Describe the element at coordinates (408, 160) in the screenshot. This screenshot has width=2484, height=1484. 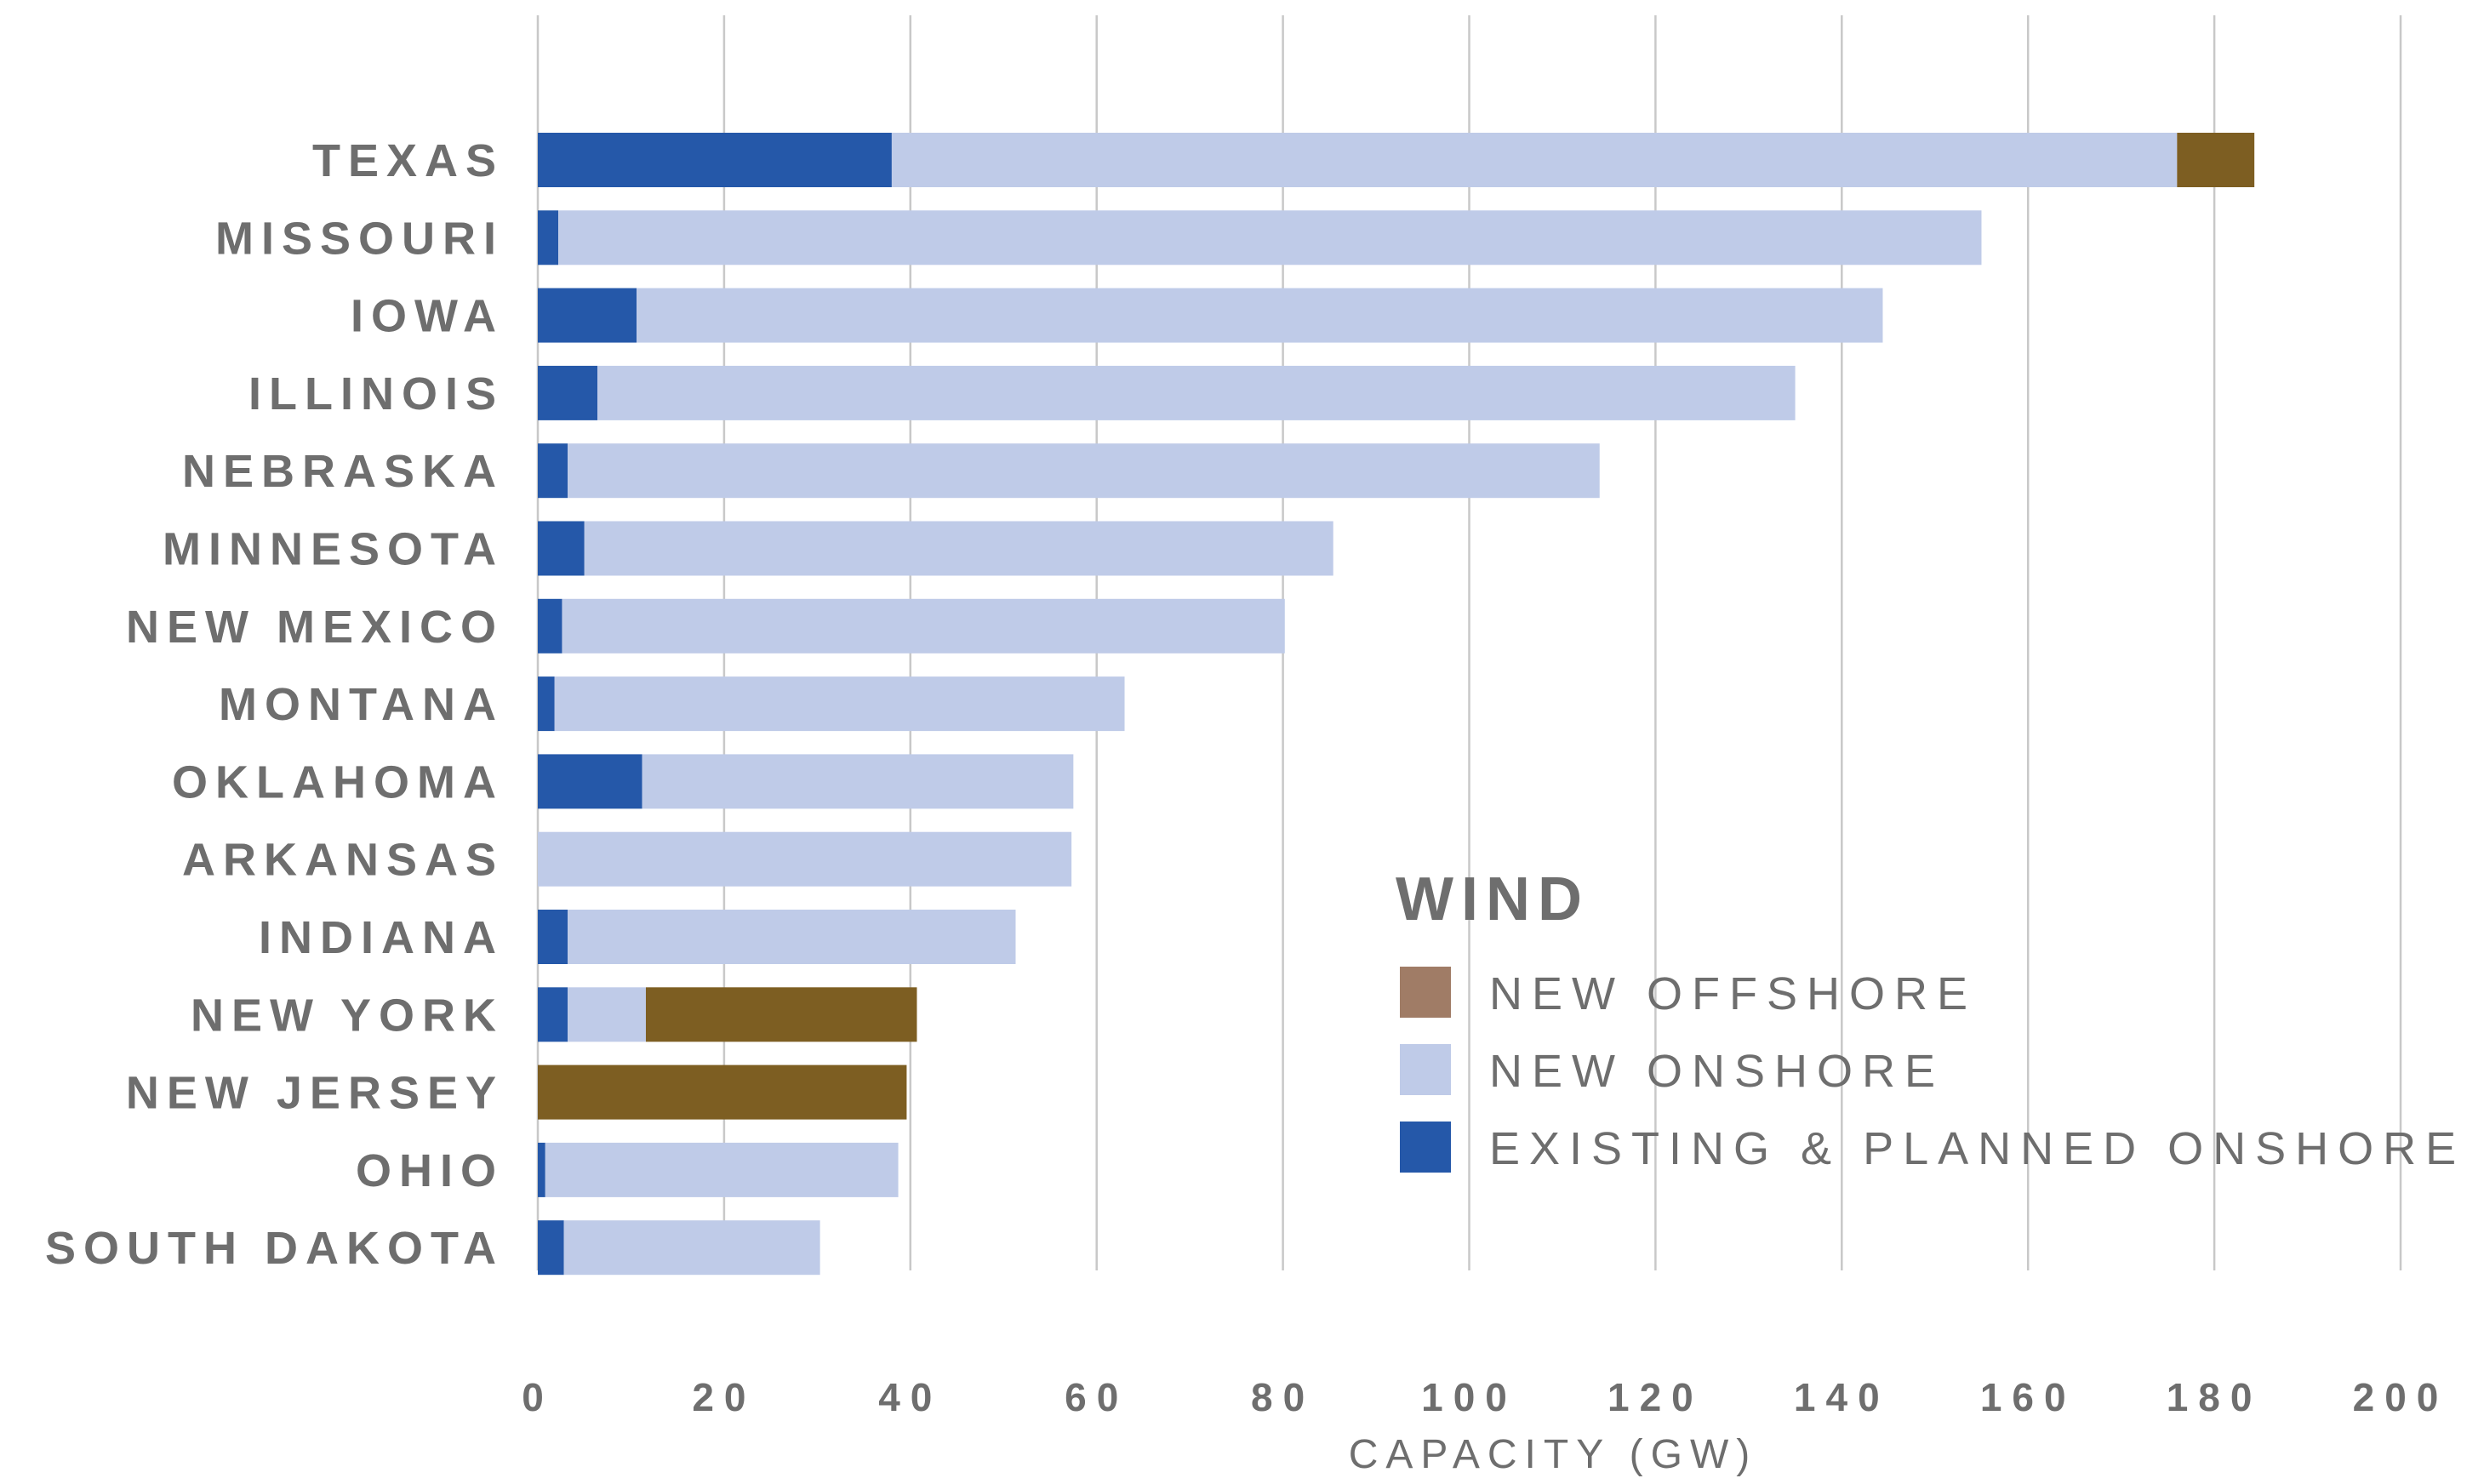
I see `category-label: TEXAS` at that location.